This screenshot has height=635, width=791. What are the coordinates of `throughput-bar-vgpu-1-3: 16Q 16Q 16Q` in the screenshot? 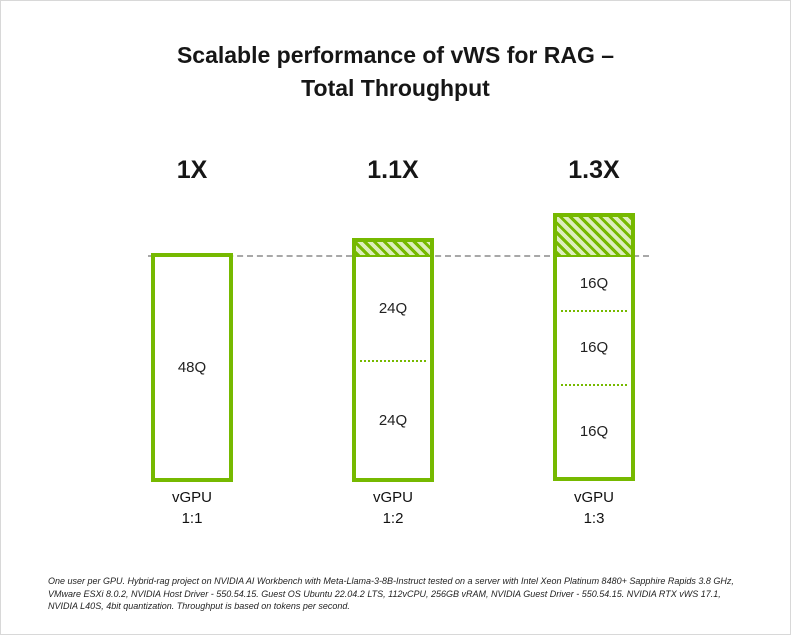 It's located at (594, 347).